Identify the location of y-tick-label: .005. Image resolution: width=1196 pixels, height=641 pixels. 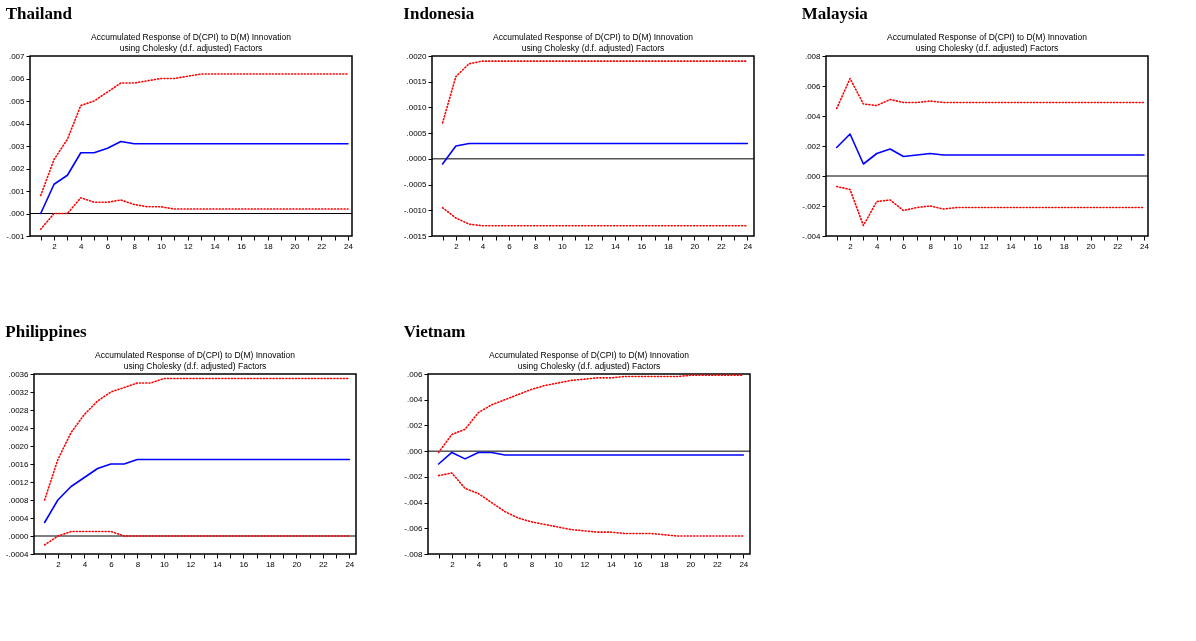
(17, 101).